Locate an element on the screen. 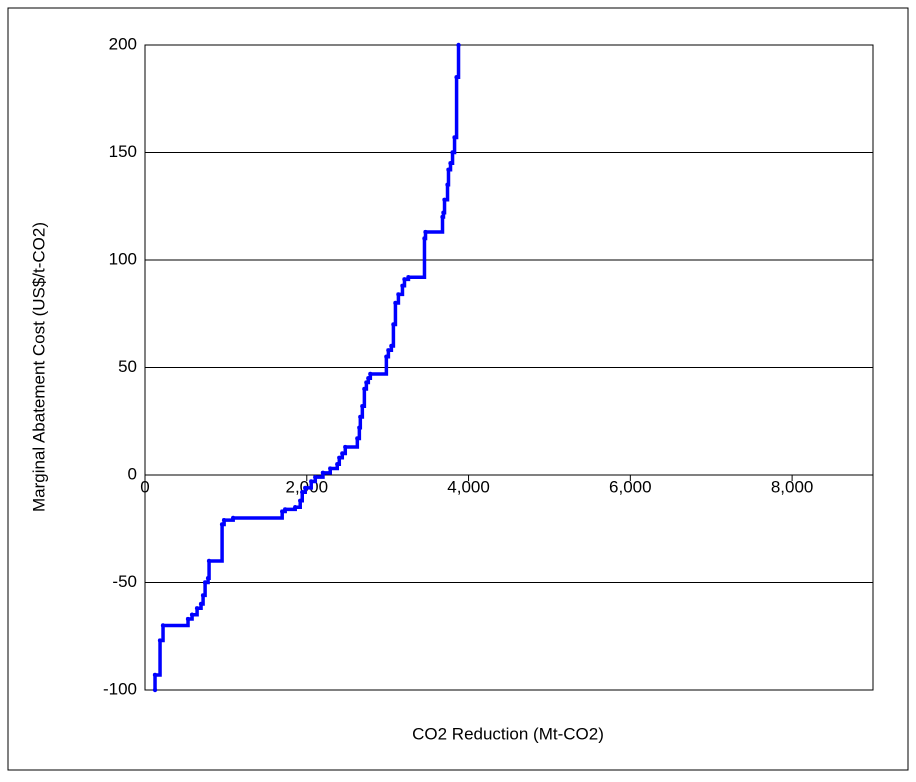 The image size is (916, 782). y-tick-label: -100 is located at coordinates (120, 688).